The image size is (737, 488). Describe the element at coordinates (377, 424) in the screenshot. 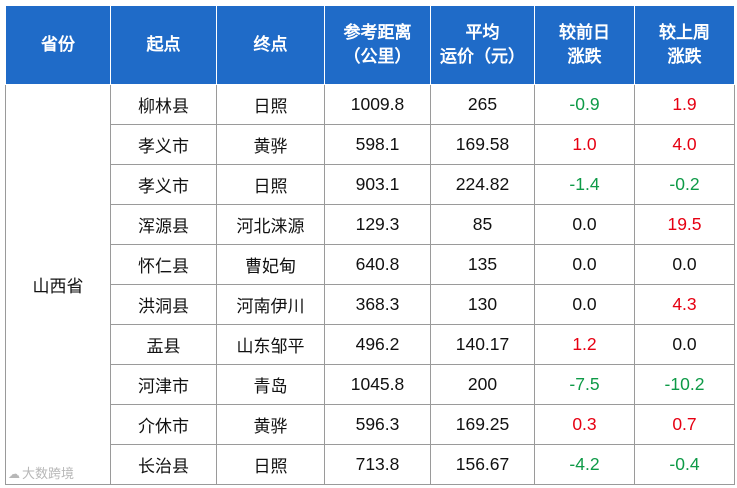

I see `distance-cell: 596.3` at that location.